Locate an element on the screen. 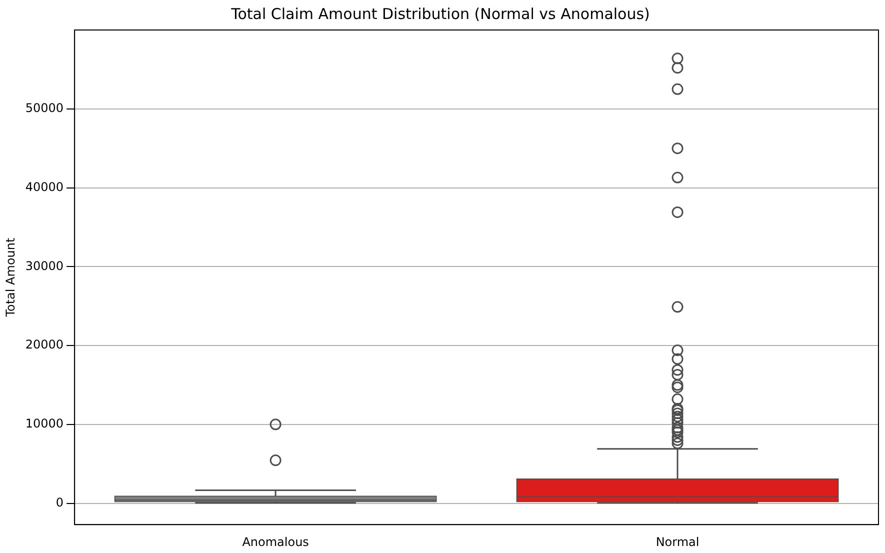 The image size is (885, 553). y-tick-label: 30000 is located at coordinates (44, 265).